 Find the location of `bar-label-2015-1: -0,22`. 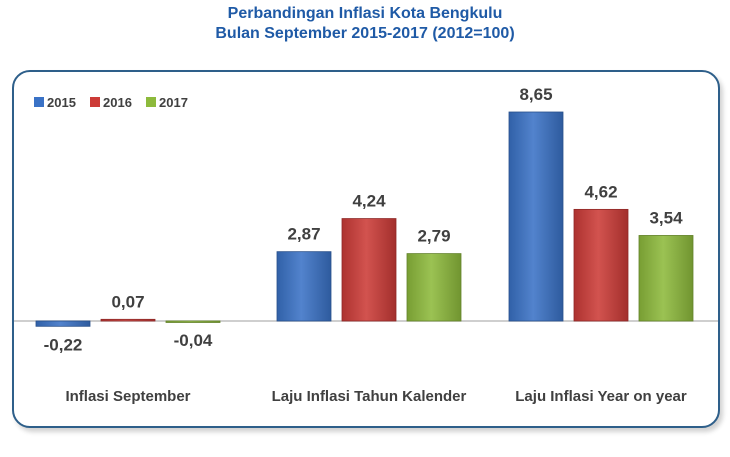

bar-label-2015-1: -0,22 is located at coordinates (63, 344).